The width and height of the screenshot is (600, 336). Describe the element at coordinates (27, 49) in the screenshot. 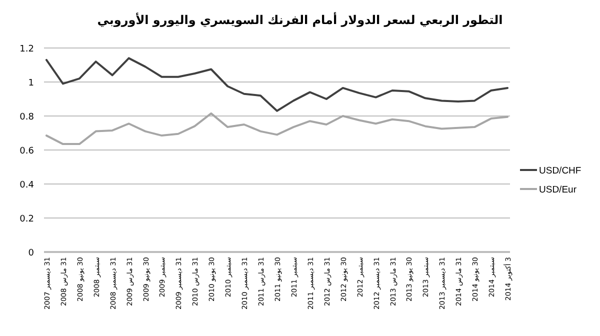

I see `y-tick-label: 1.2` at that location.